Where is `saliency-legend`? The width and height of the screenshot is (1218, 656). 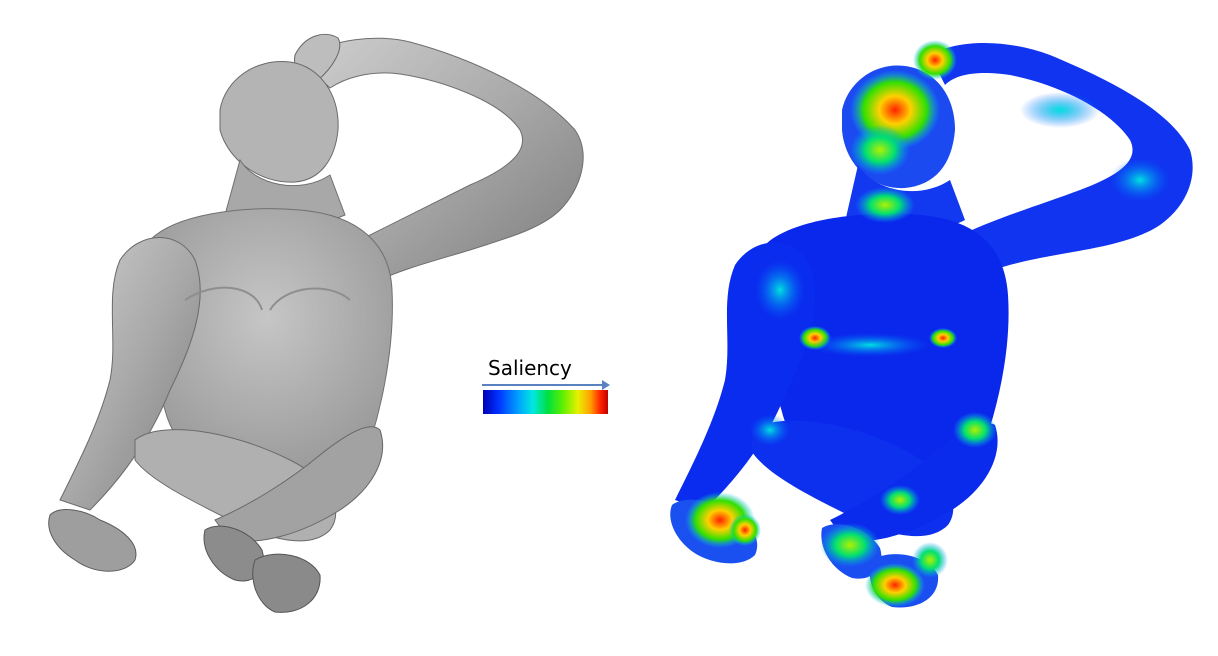 saliency-legend is located at coordinates (546, 397).